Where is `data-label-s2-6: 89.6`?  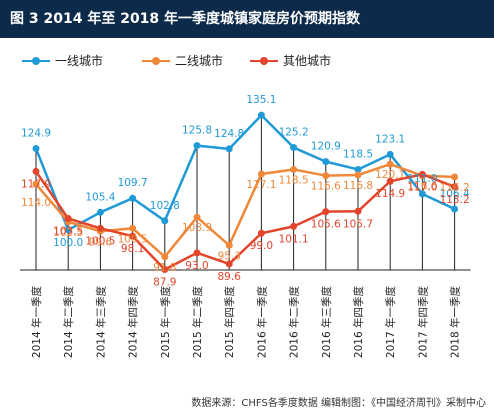
data-label-s2-6: 89.6 is located at coordinates (230, 277).